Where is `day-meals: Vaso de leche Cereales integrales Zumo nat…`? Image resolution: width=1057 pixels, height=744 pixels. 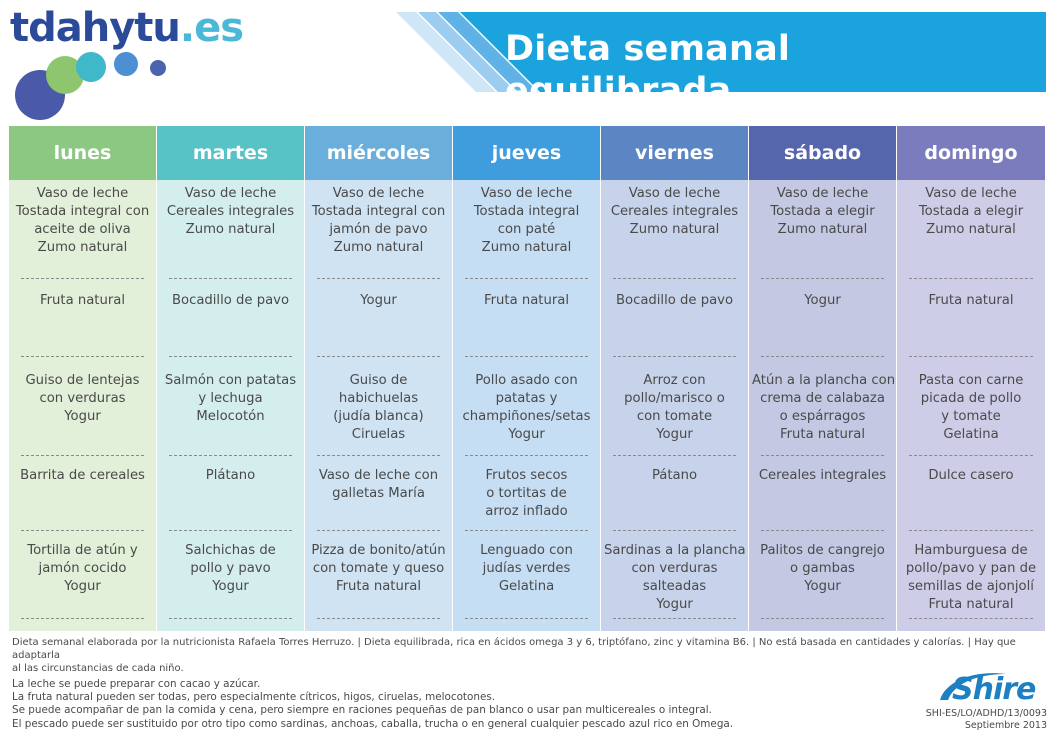 day-meals: Vaso de leche Cereales integrales Zumo nat… is located at coordinates (230, 405).